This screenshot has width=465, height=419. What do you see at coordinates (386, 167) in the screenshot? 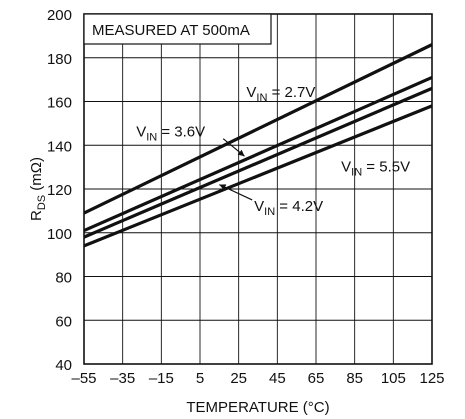
I see `series-label-rest: = 5.5V` at bounding box center [386, 167].